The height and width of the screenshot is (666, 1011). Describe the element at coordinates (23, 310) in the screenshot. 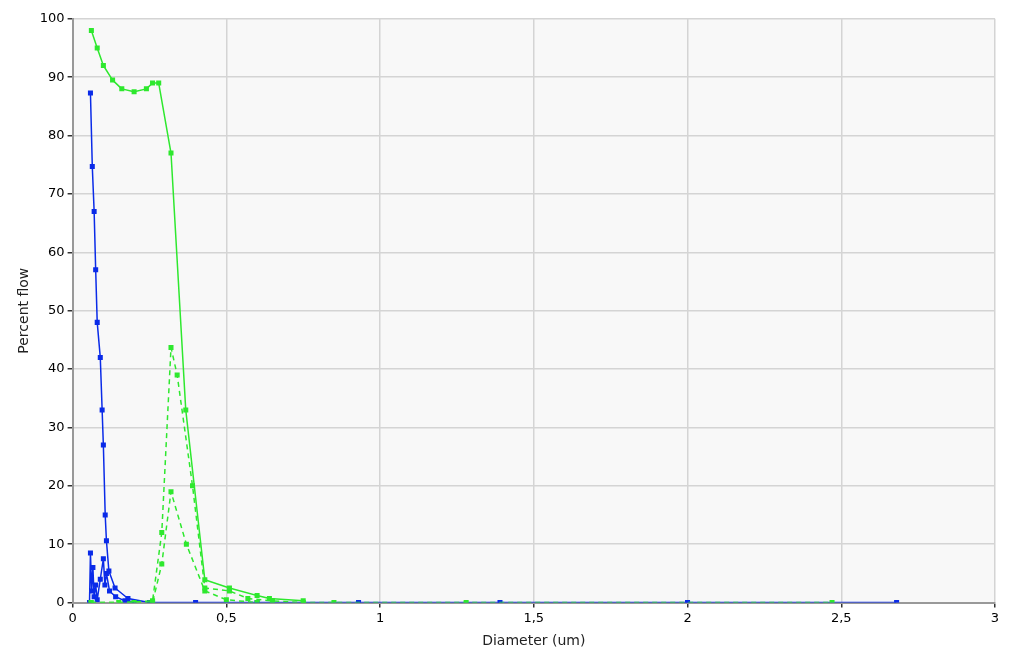

I see `y-axis-title: Percent flow` at that location.